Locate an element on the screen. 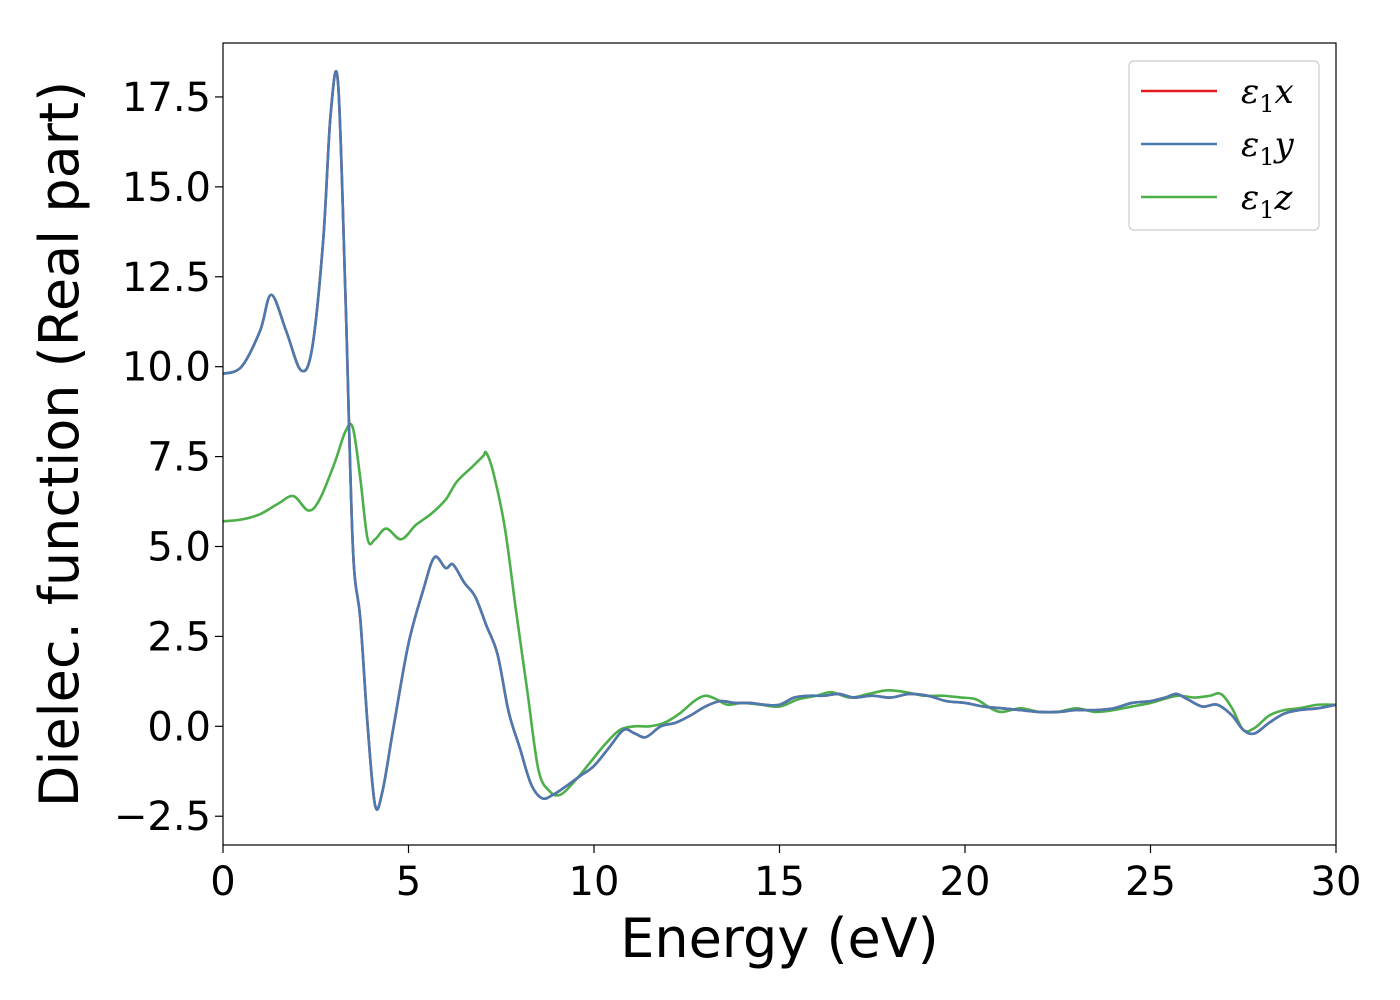  y-tick-label: 15.0 is located at coordinates (166, 188).